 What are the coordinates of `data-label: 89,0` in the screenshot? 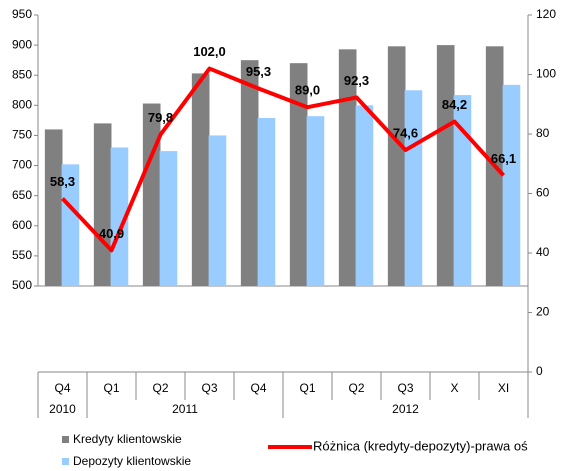 It's located at (307, 90).